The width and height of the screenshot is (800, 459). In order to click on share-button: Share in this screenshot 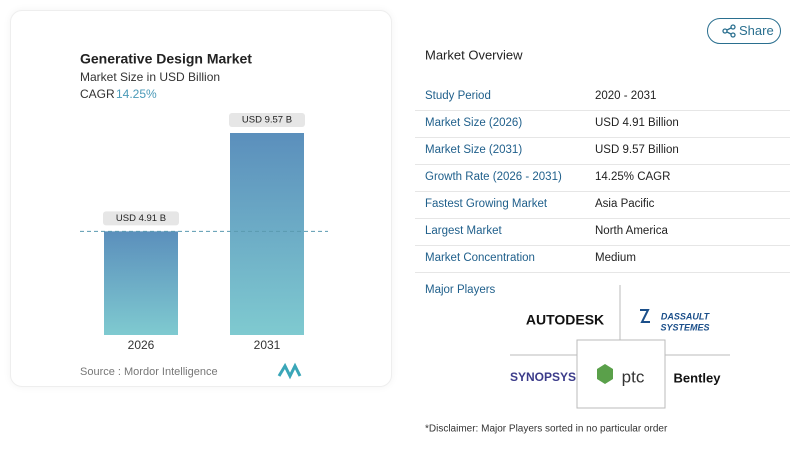, I will do `click(744, 31)`.